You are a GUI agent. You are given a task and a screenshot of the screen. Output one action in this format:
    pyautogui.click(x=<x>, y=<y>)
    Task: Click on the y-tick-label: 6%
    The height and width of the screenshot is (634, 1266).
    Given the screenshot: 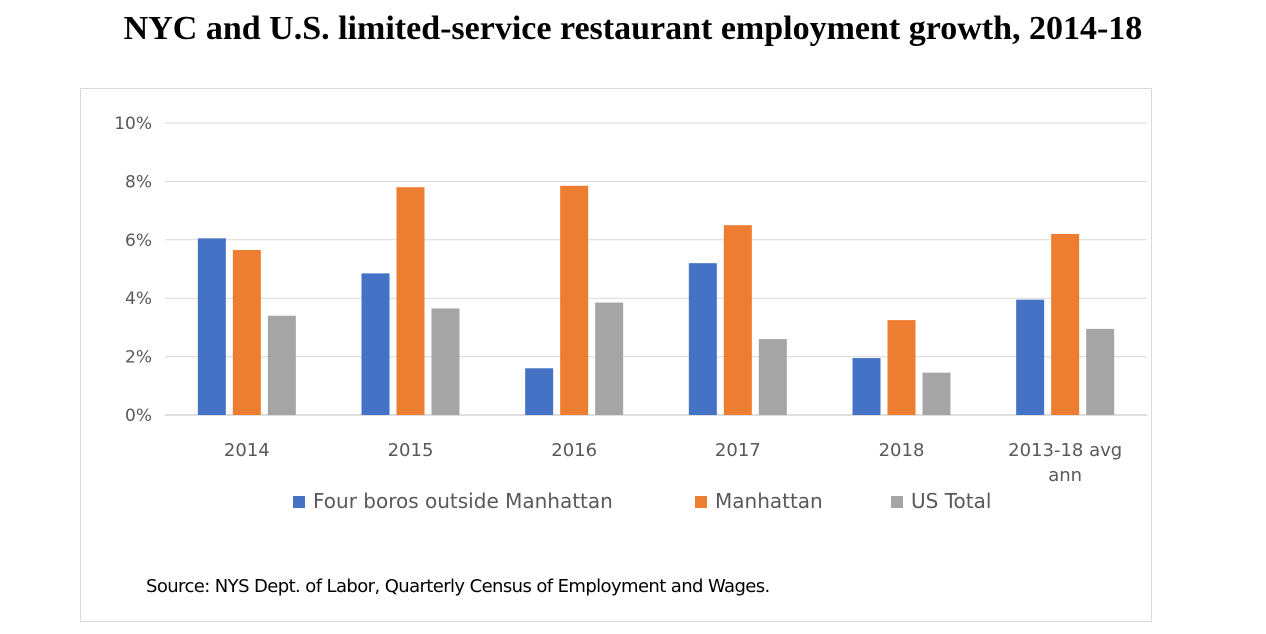 What is the action you would take?
    pyautogui.click(x=138, y=241)
    